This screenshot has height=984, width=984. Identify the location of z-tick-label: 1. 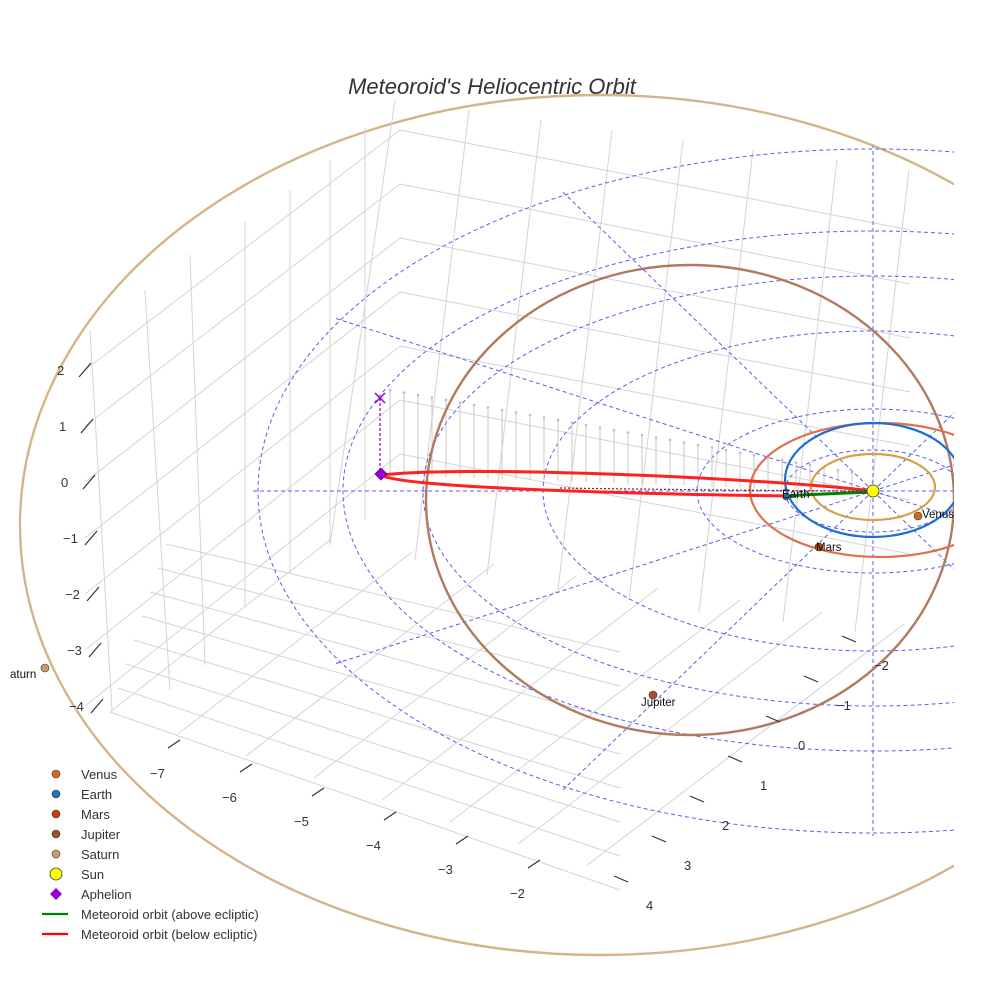
(62, 426).